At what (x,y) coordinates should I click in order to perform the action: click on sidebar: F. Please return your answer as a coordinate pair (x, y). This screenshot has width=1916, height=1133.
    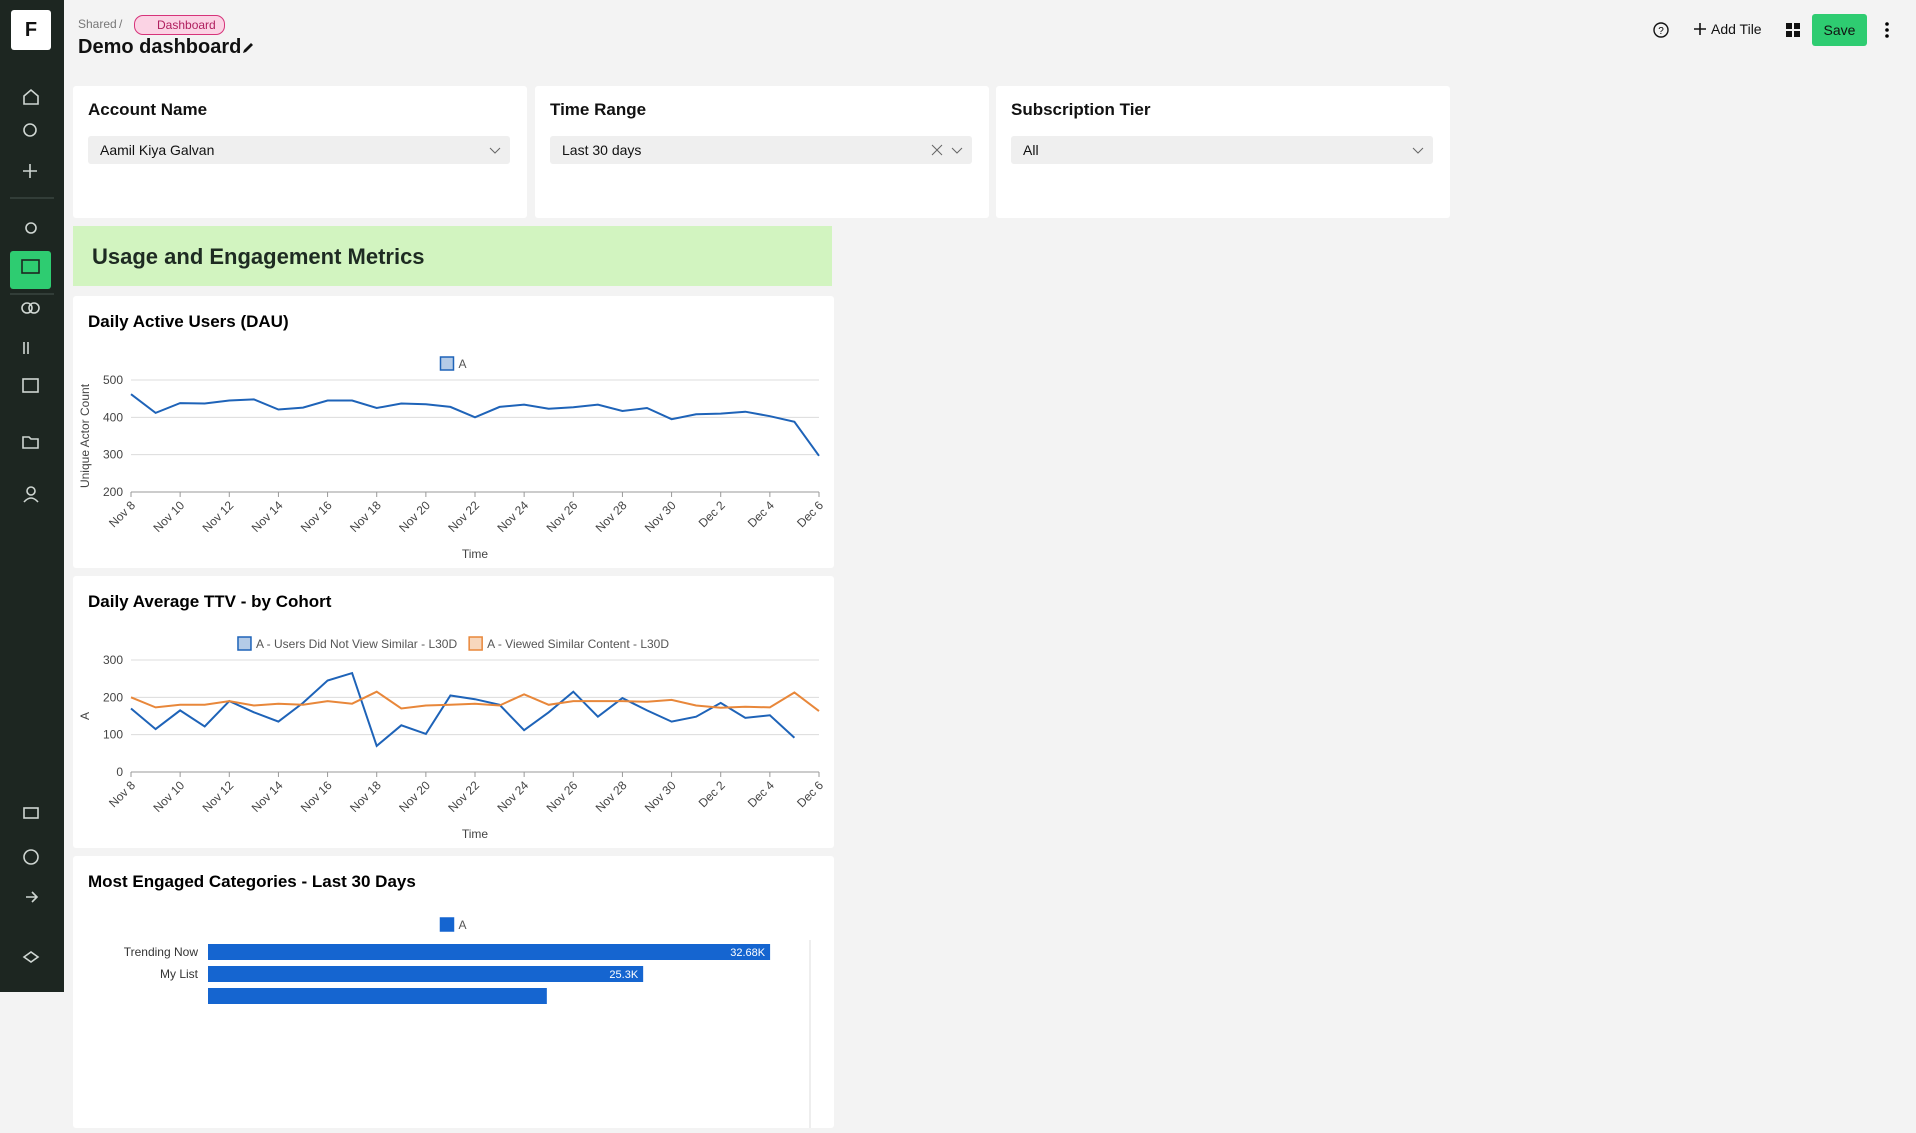
    Looking at the image, I should click on (32, 496).